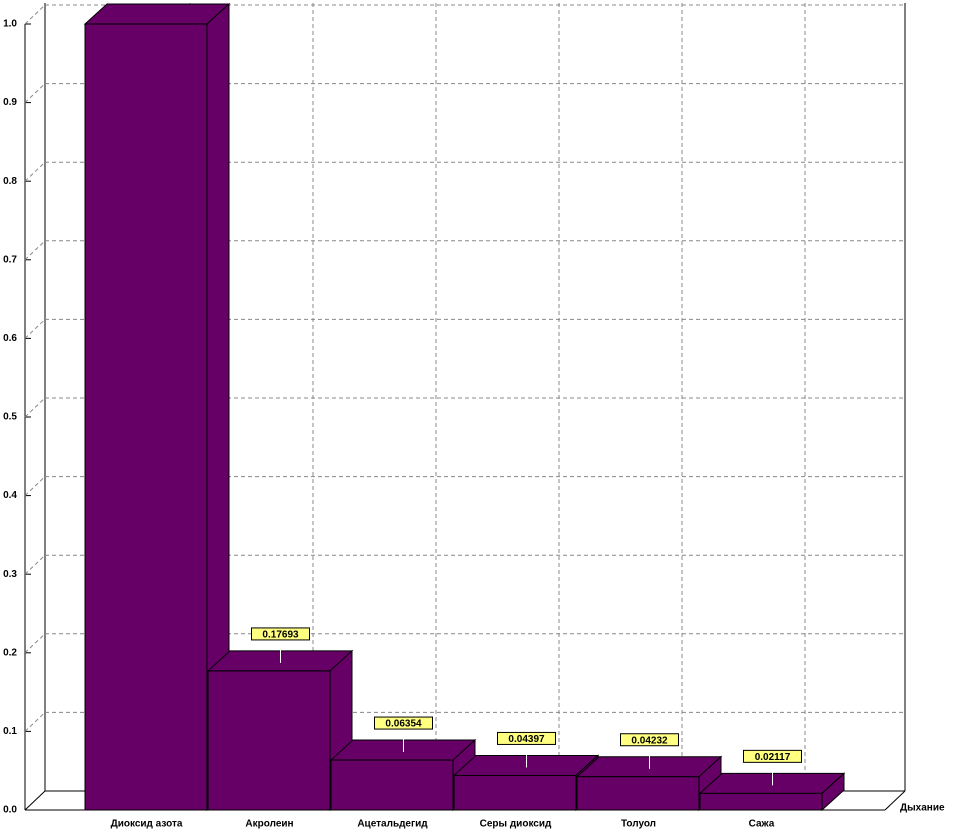 The width and height of the screenshot is (961, 832). Describe the element at coordinates (762, 824) in the screenshot. I see `x-tick-label: Сажа` at that location.